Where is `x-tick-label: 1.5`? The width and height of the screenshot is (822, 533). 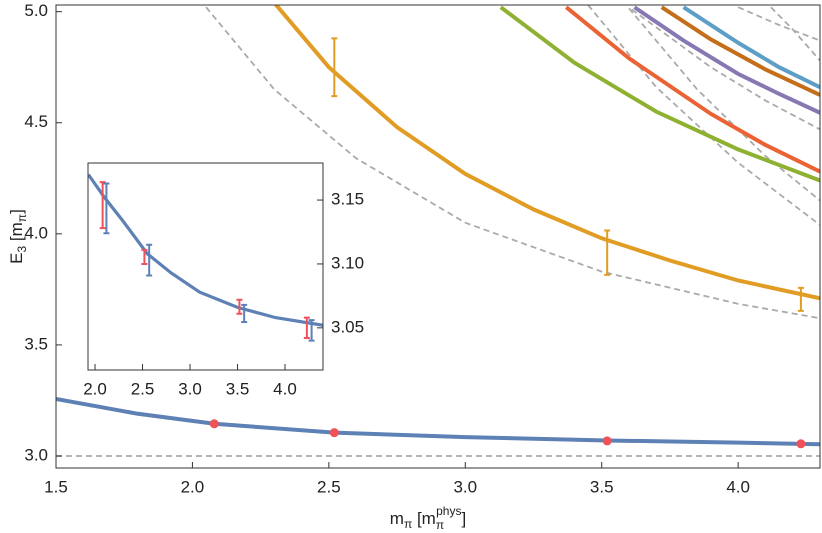
x-tick-label: 1.5 is located at coordinates (56, 486).